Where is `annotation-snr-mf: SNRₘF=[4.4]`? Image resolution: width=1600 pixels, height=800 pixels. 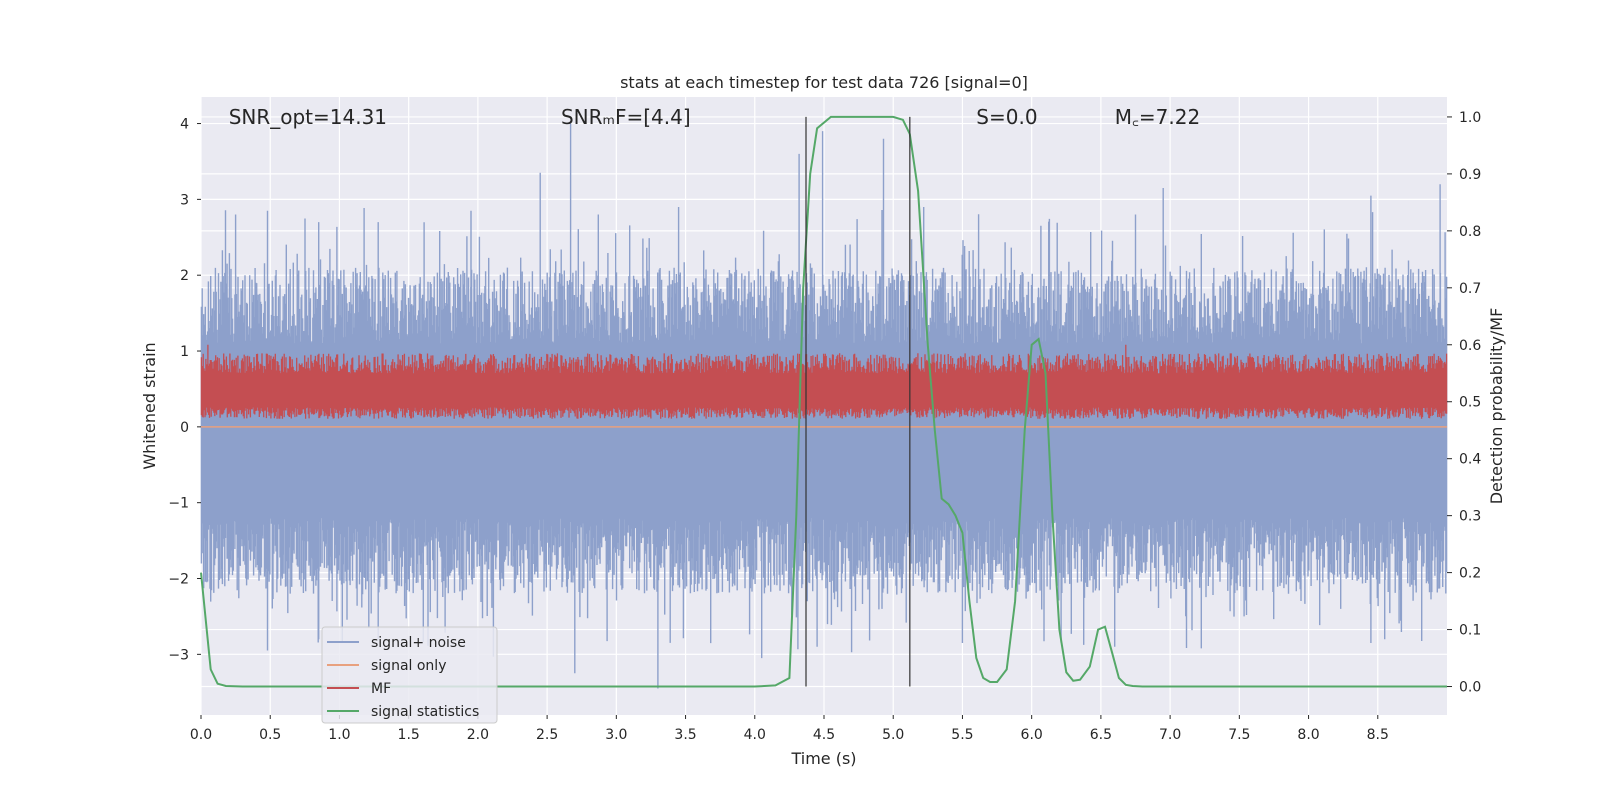
annotation-snr-mf: SNRₘF=[4.4] is located at coordinates (626, 117).